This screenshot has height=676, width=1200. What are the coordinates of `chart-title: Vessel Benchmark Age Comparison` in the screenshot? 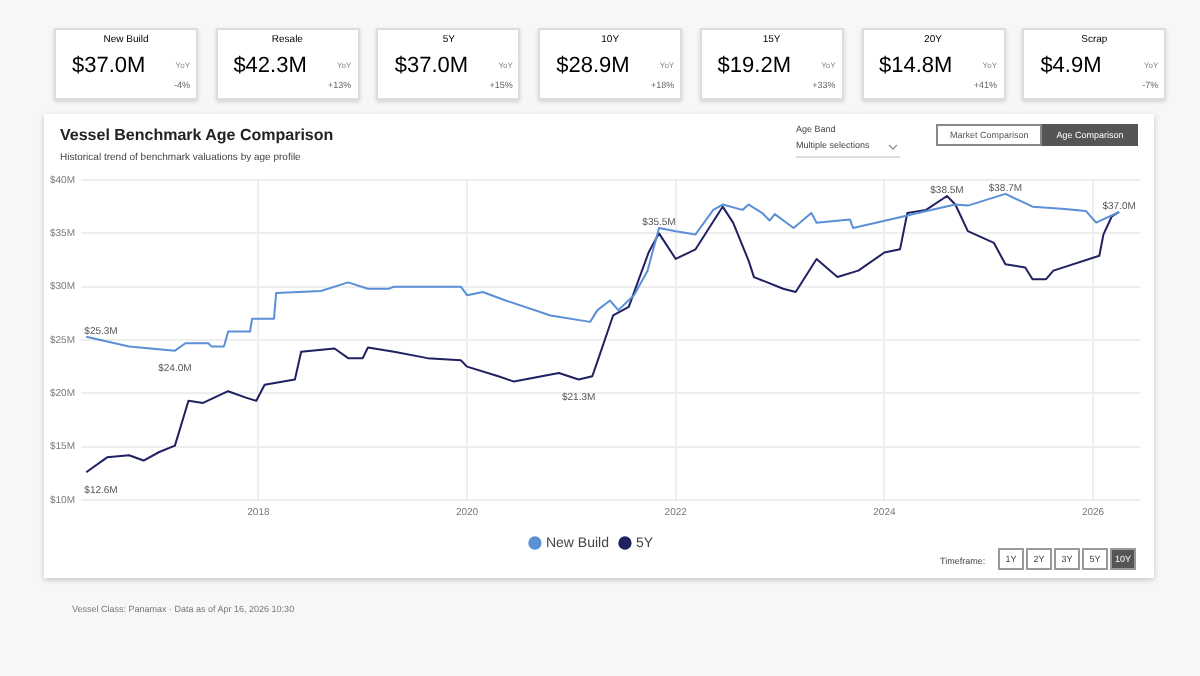 It's located at (197, 135).